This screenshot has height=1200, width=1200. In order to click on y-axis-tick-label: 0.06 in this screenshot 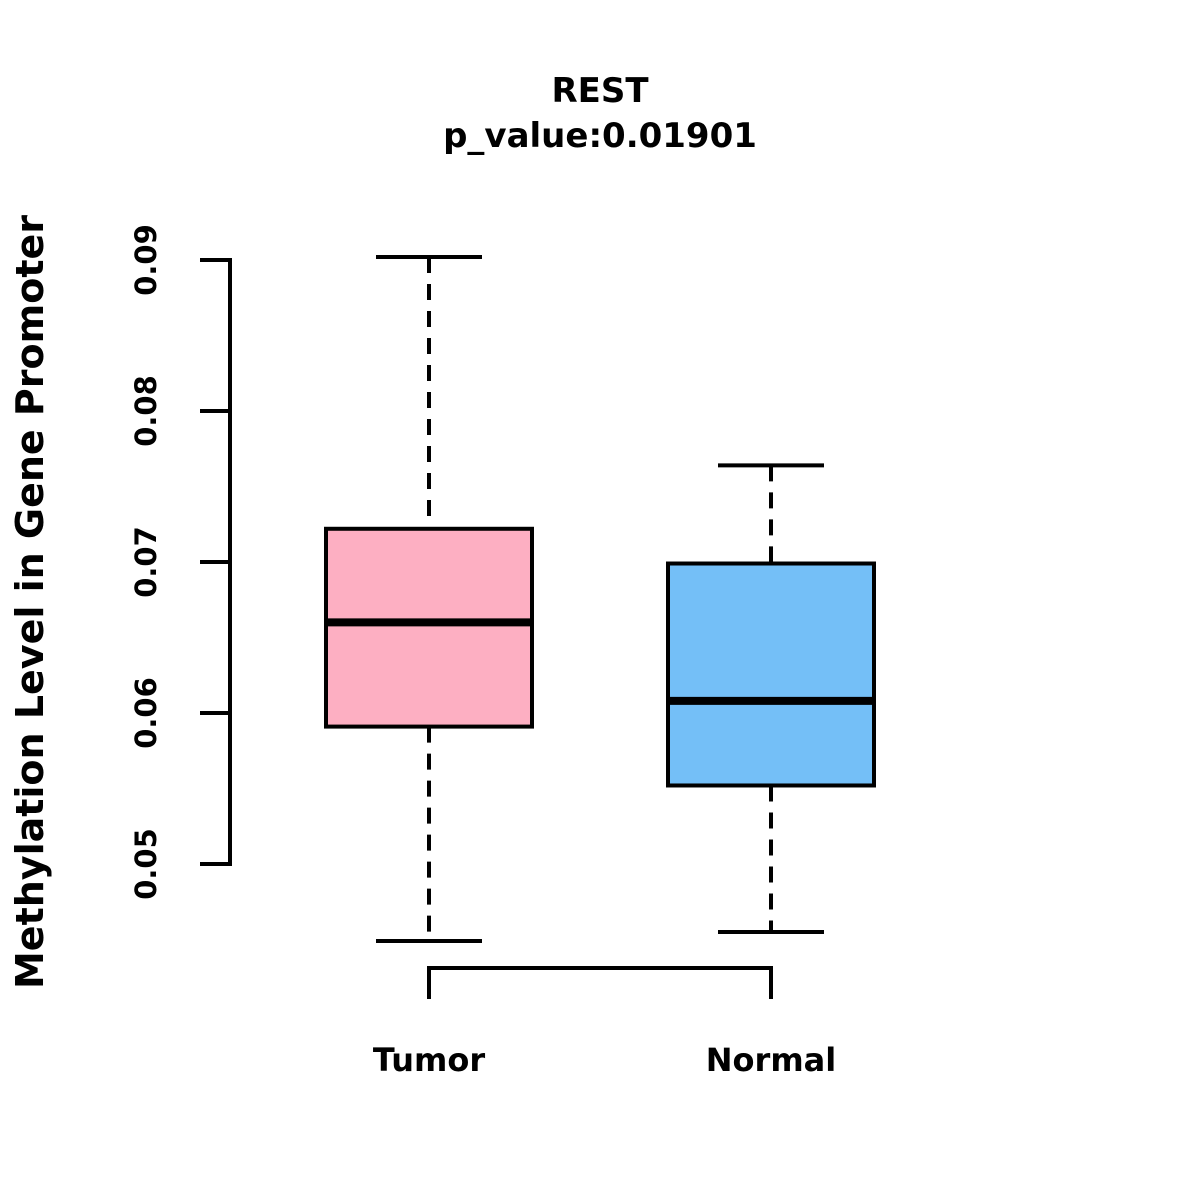, I will do `click(146, 713)`.